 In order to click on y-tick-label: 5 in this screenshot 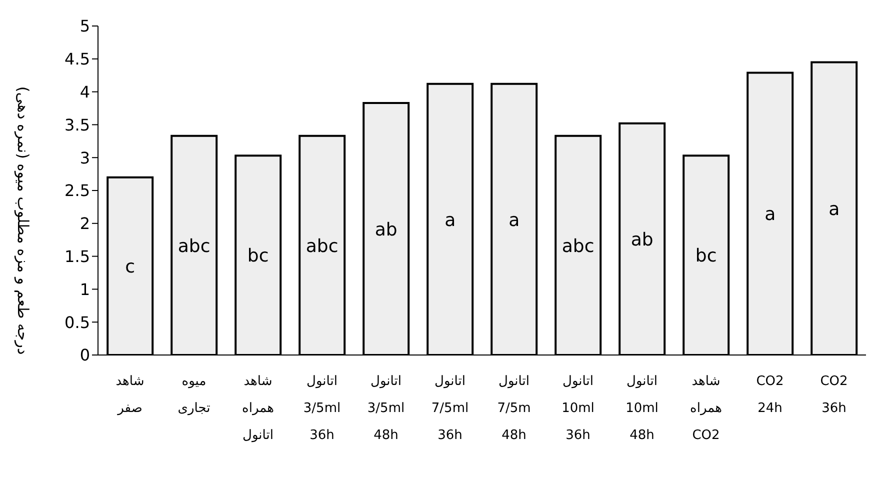, I will do `click(85, 26)`.